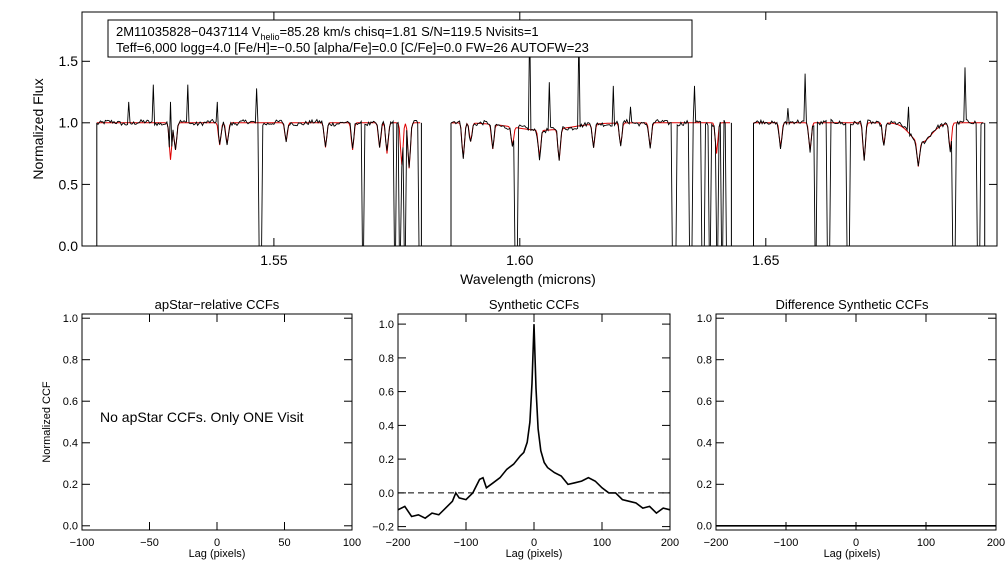 This screenshot has width=1008, height=576. Describe the element at coordinates (852, 304) in the screenshot. I see `difference-panel-title: Difference Synthetic CCFs` at that location.